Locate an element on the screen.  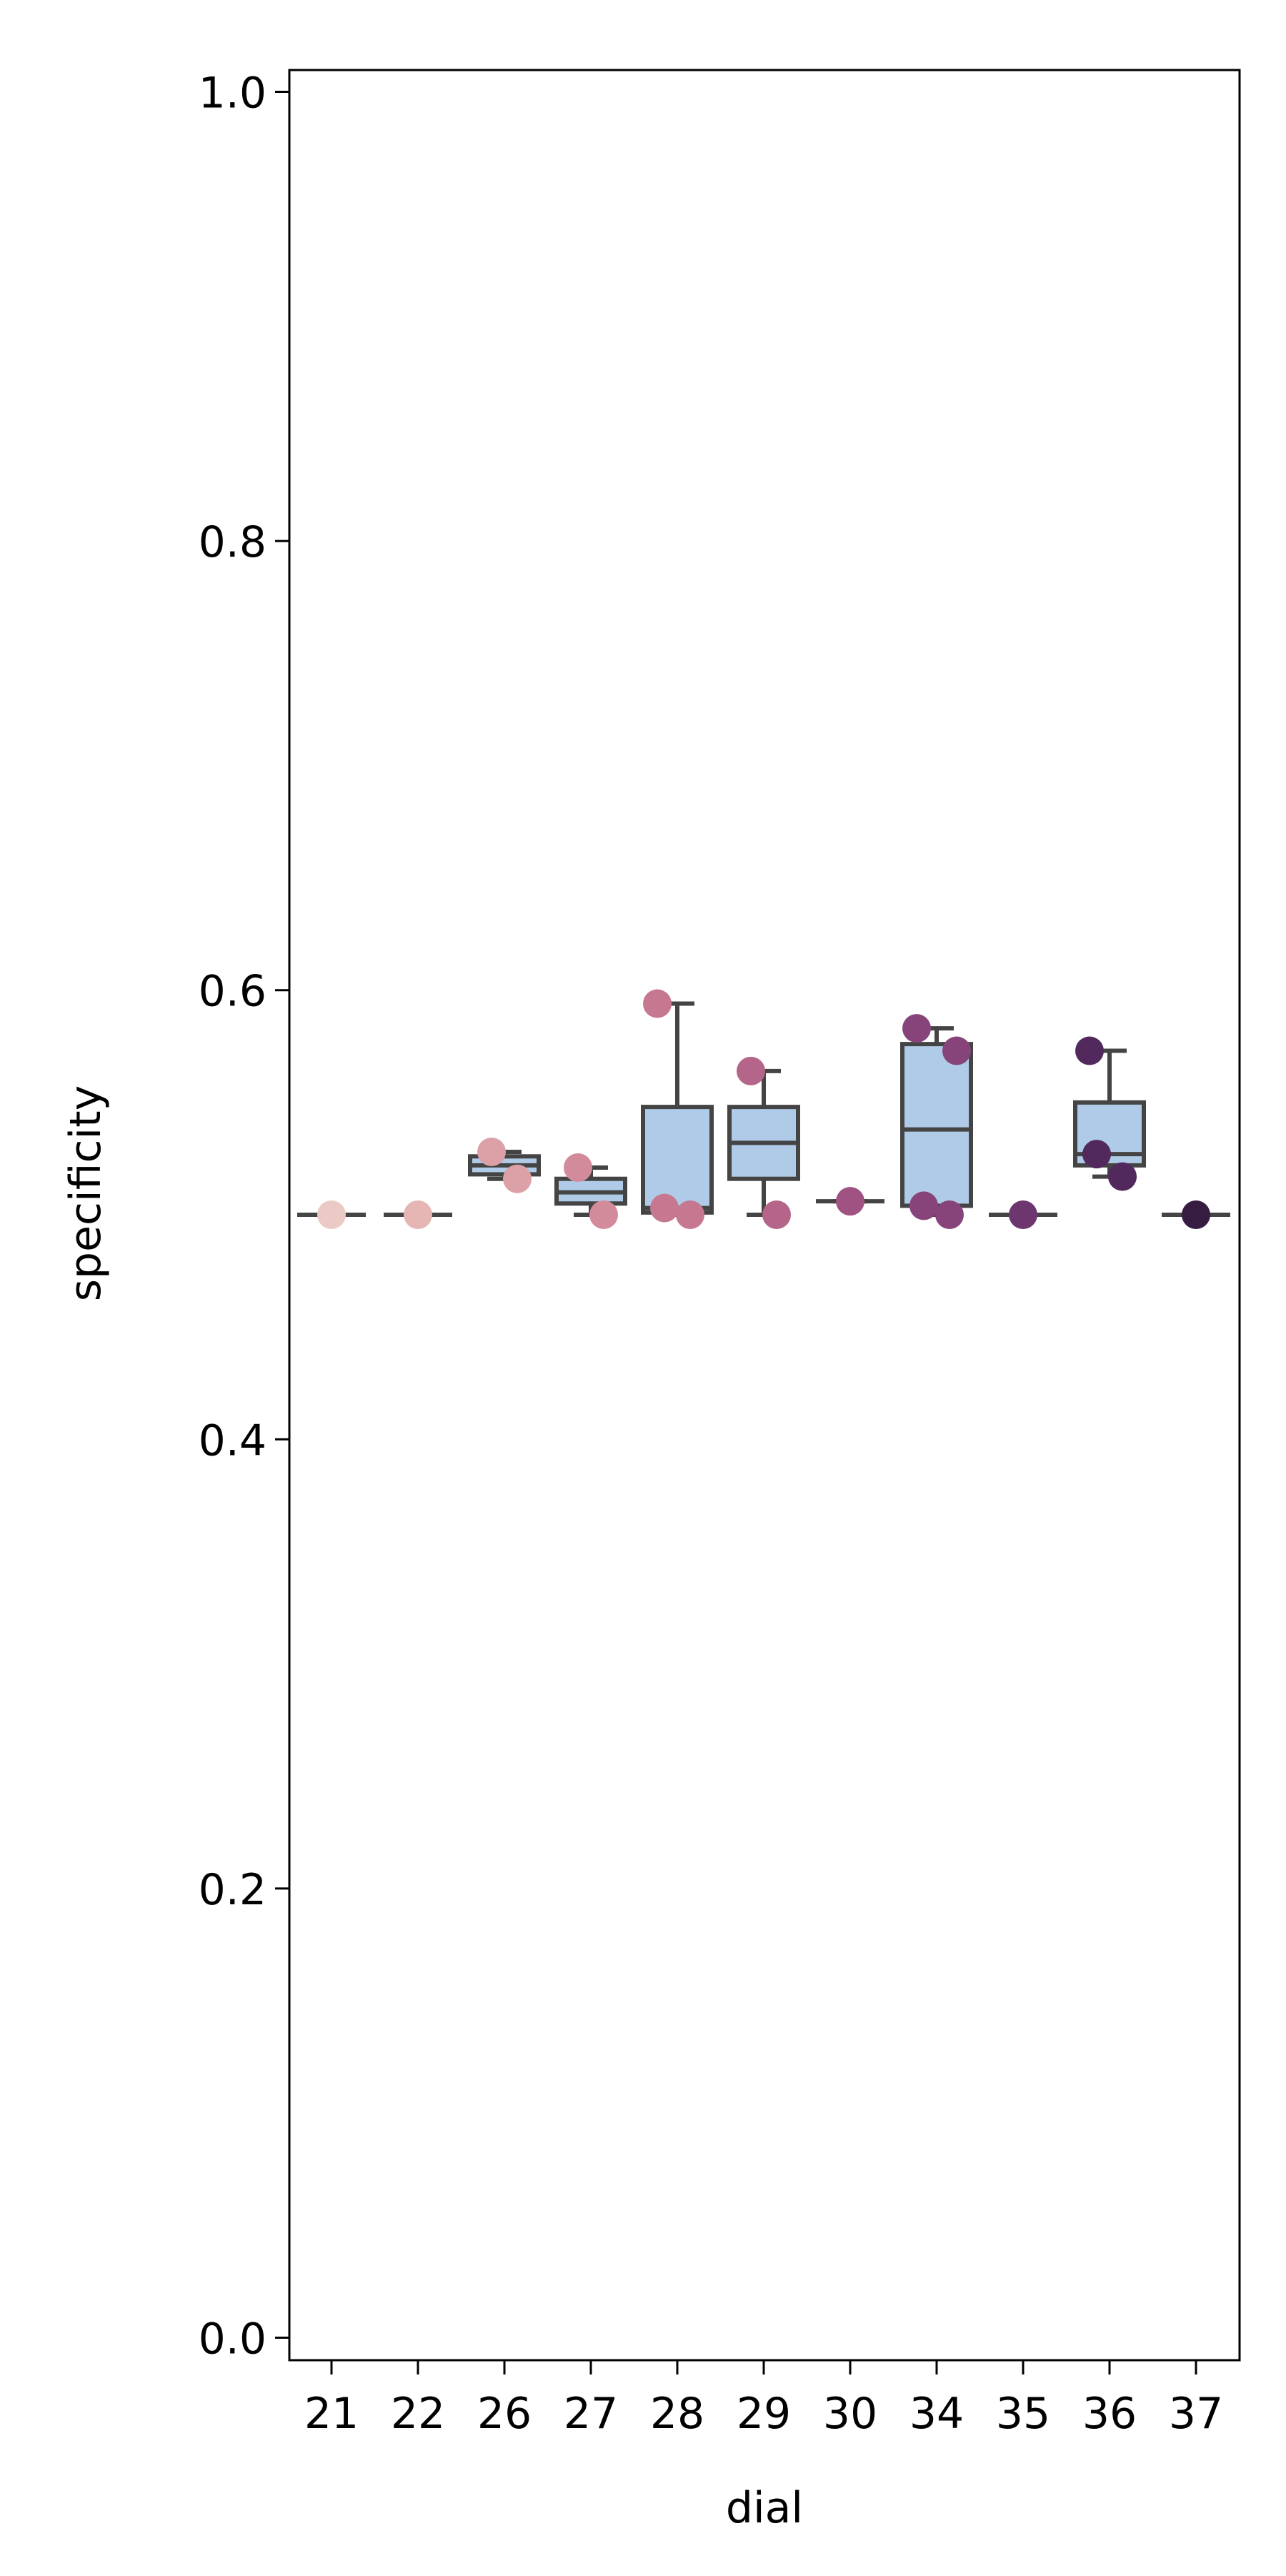
y-axis-label: specificity is located at coordinates (86, 1193).